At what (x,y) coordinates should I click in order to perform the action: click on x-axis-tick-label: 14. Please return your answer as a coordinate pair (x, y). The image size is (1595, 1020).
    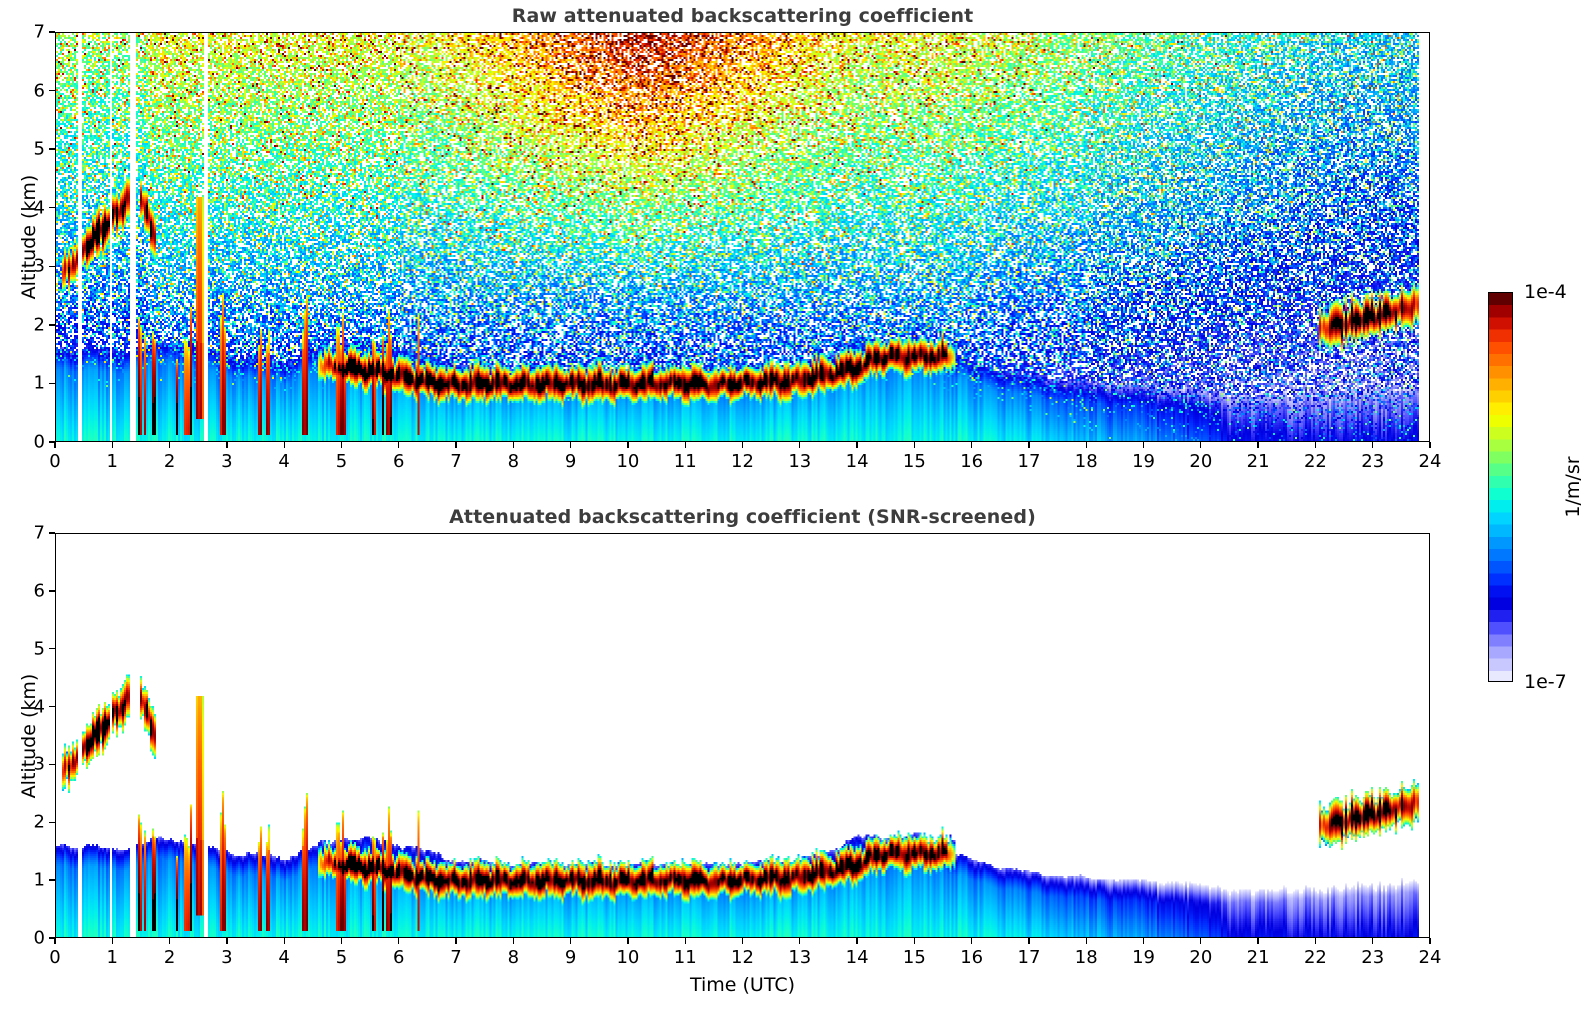
    Looking at the image, I should click on (857, 957).